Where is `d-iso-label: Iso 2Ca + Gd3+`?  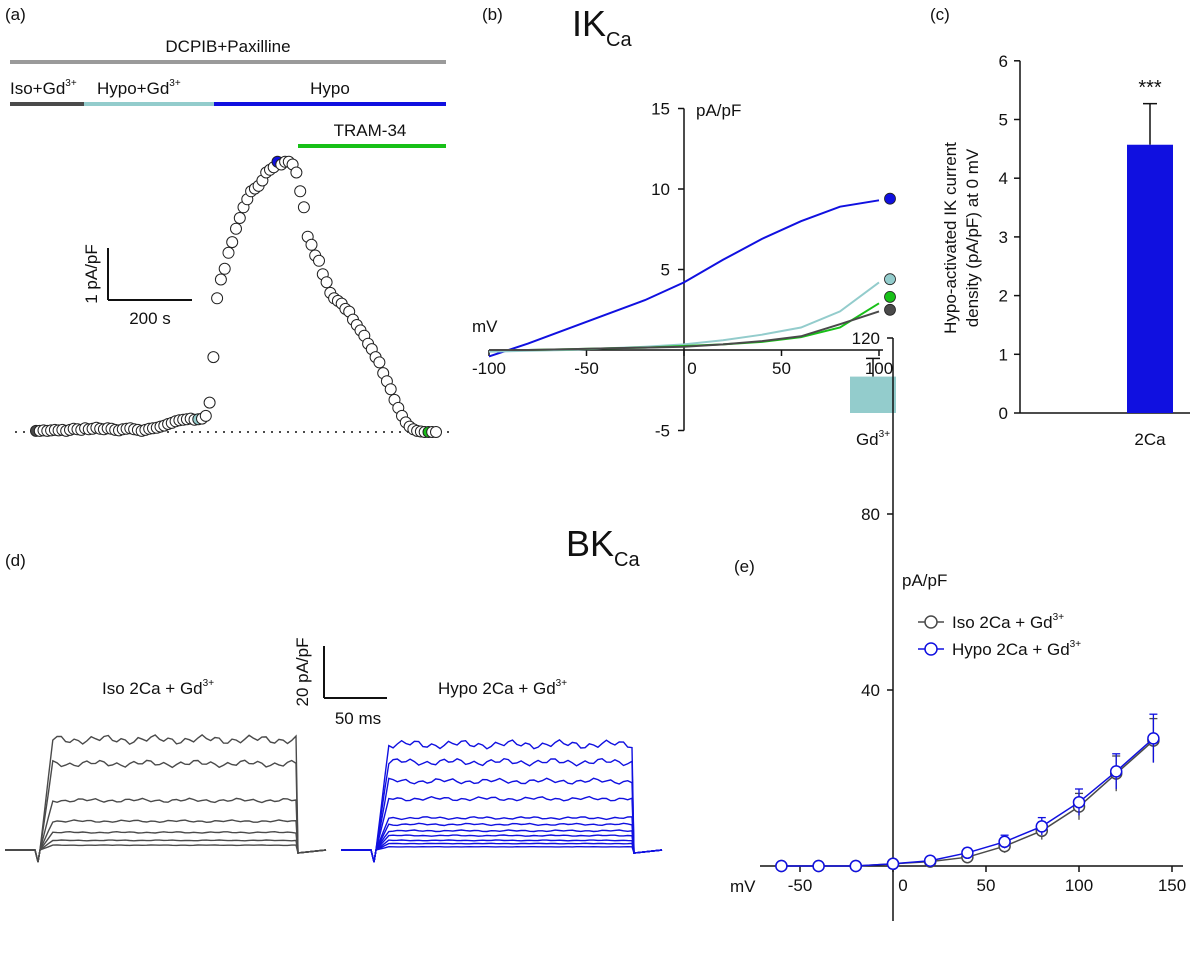 d-iso-label: Iso 2Ca + Gd3+ is located at coordinates (158, 688).